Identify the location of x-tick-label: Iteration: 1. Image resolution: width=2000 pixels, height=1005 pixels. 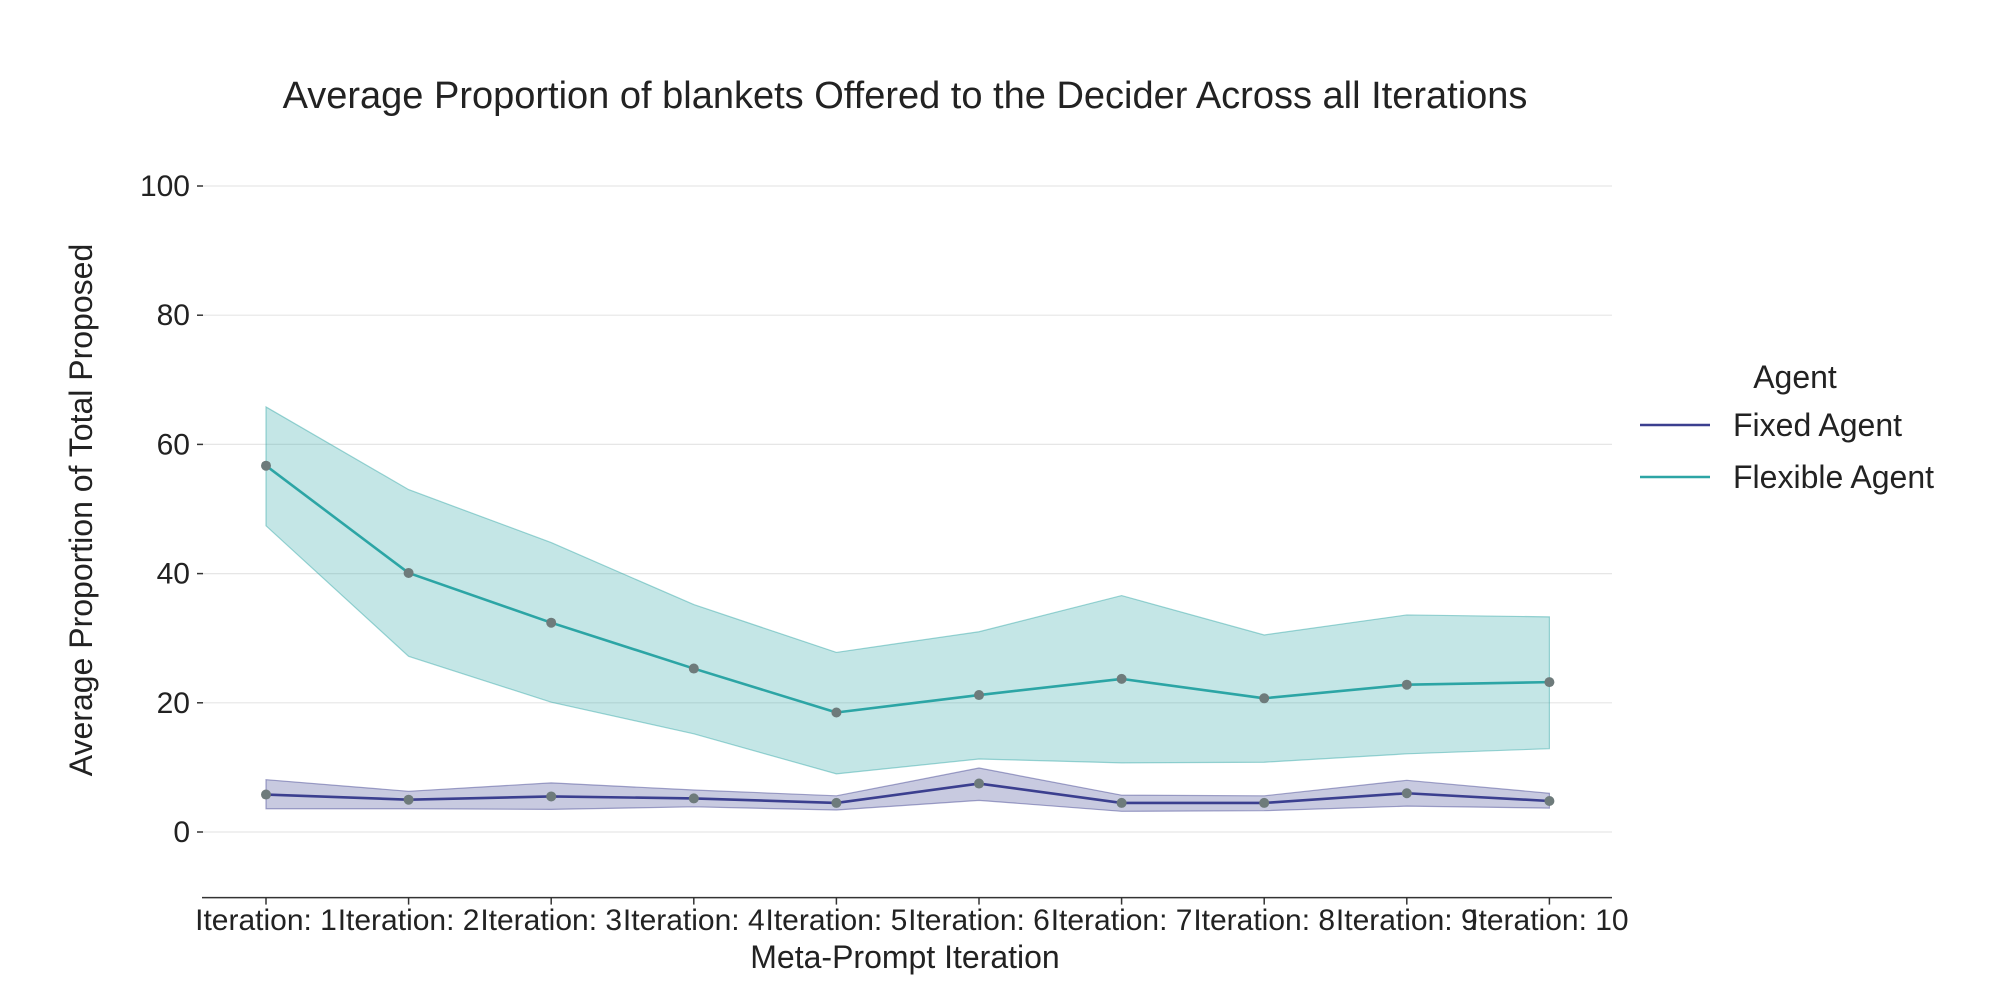
(266, 920).